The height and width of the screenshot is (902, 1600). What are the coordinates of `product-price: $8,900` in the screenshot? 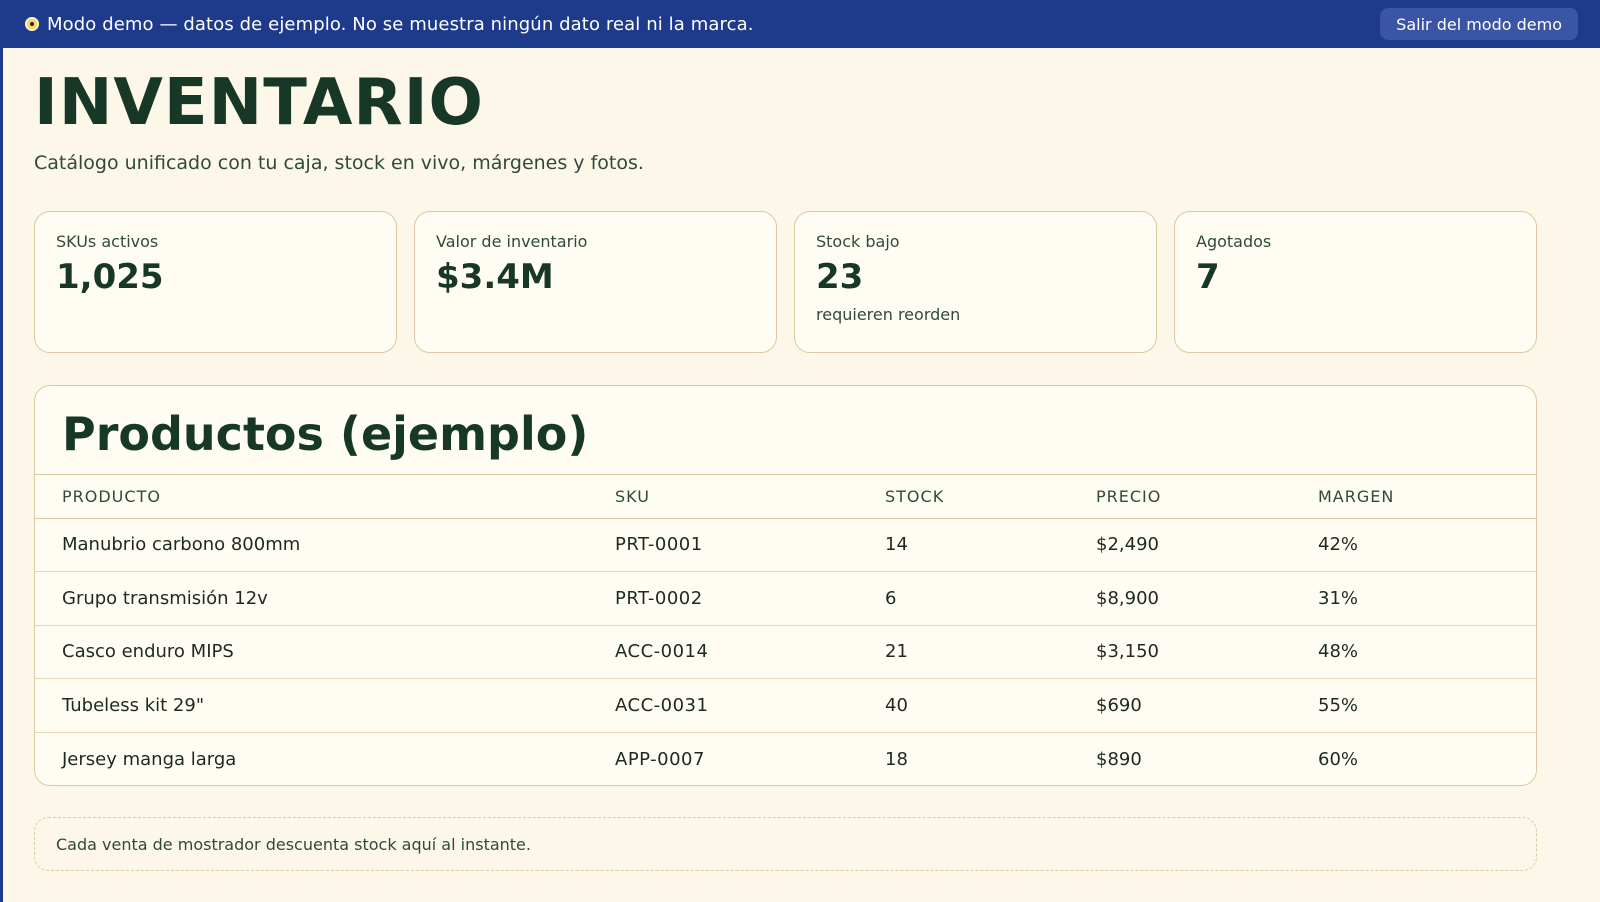 It's located at (1207, 598).